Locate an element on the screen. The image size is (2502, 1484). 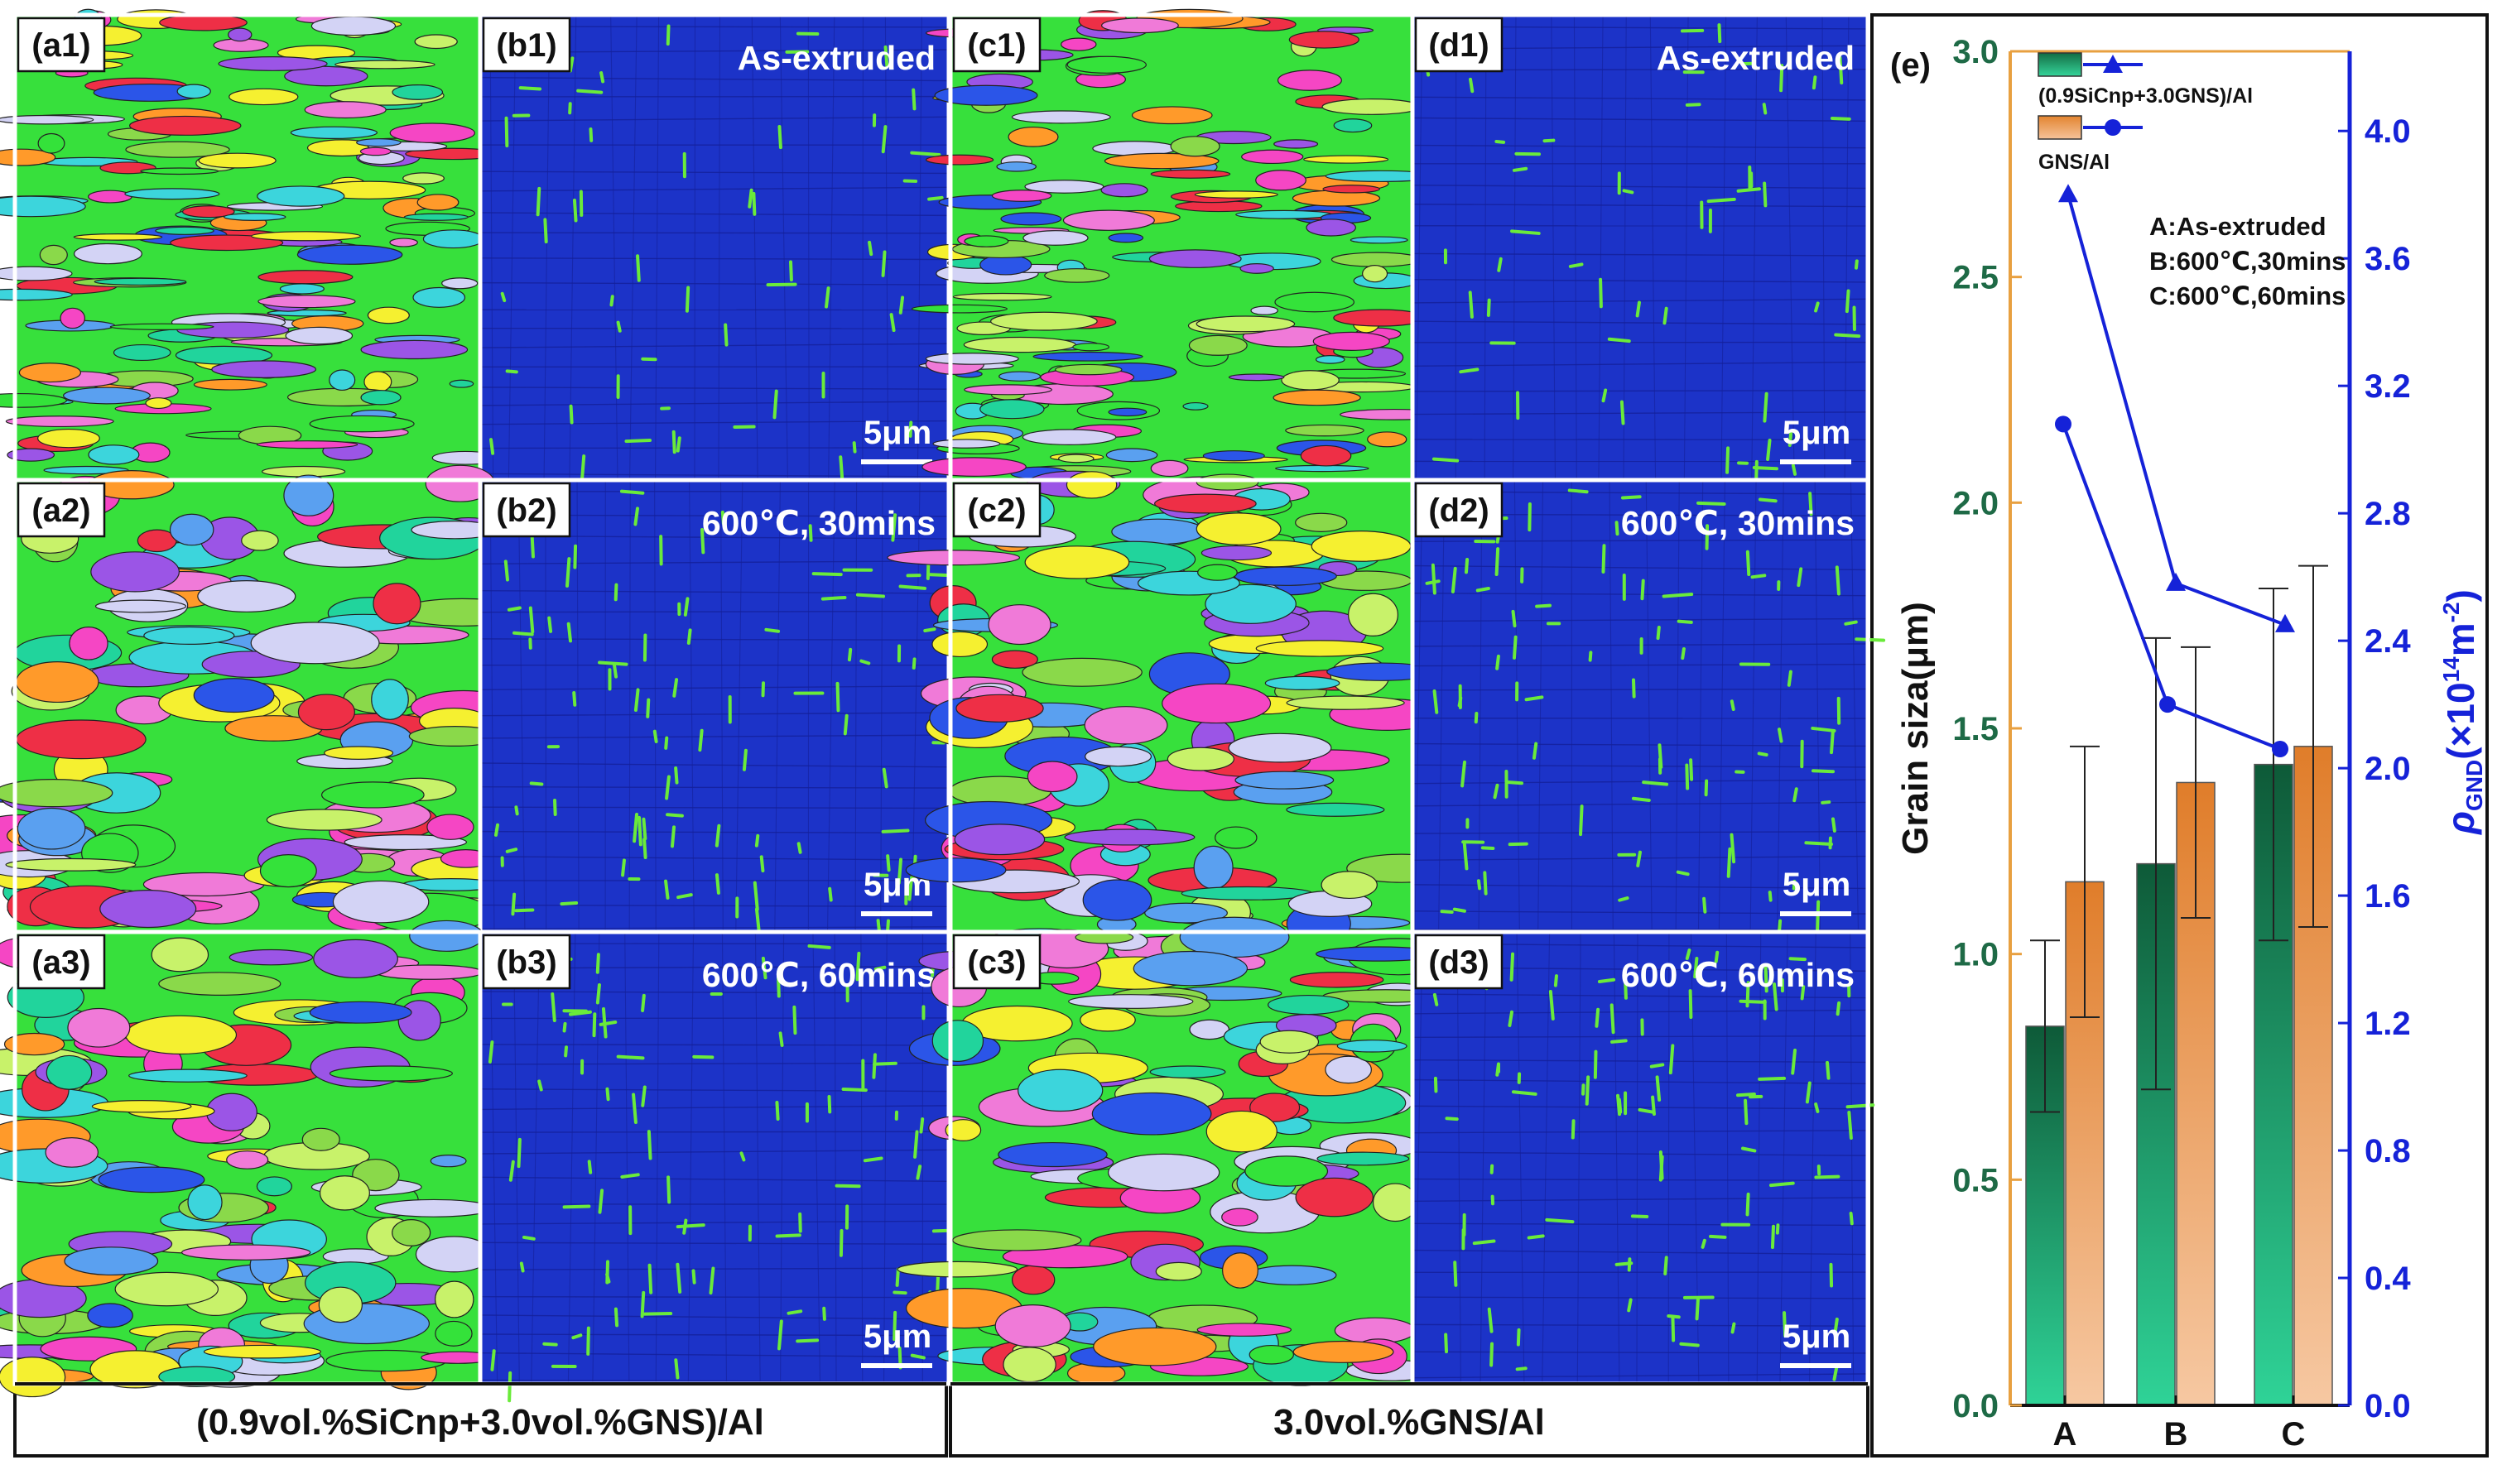
y2-label-tail: m is located at coordinates (2460, 639).